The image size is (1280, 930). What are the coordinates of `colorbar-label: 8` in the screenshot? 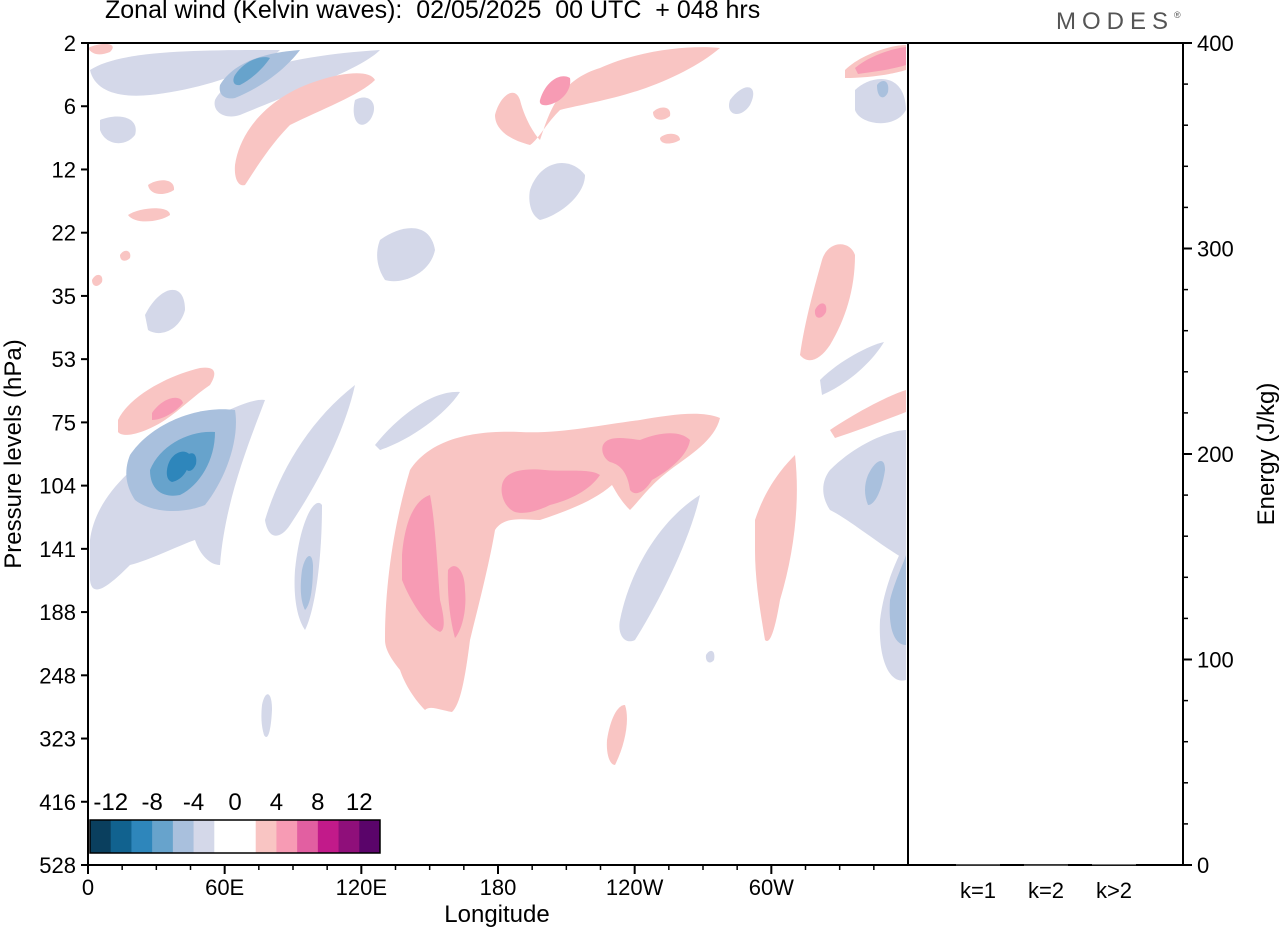 It's located at (317, 802).